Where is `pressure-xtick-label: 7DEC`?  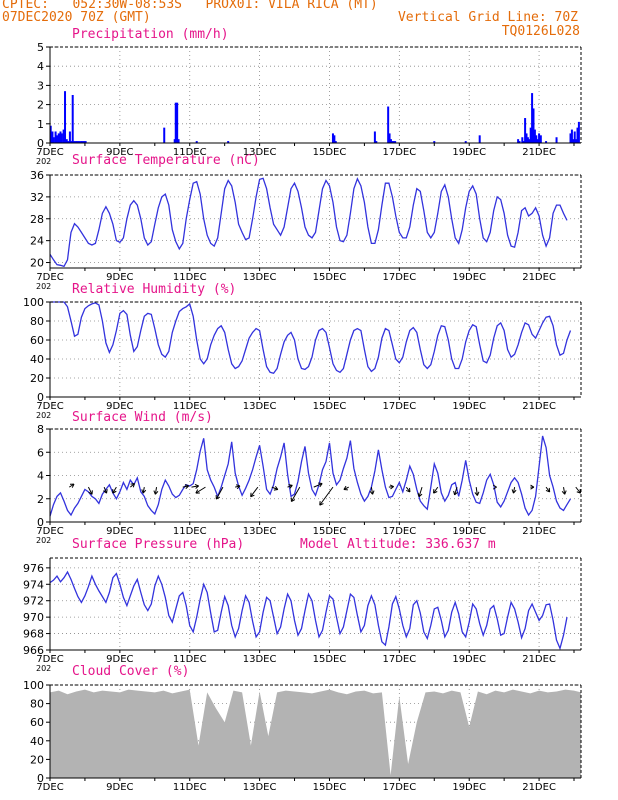 pressure-xtick-label: 7DEC is located at coordinates (49, 659).